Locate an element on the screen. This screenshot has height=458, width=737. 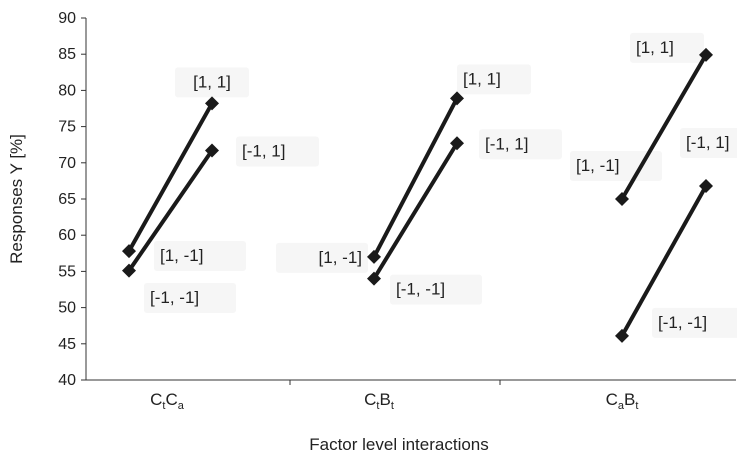
y-tick-label: 60 is located at coordinates (67, 235).